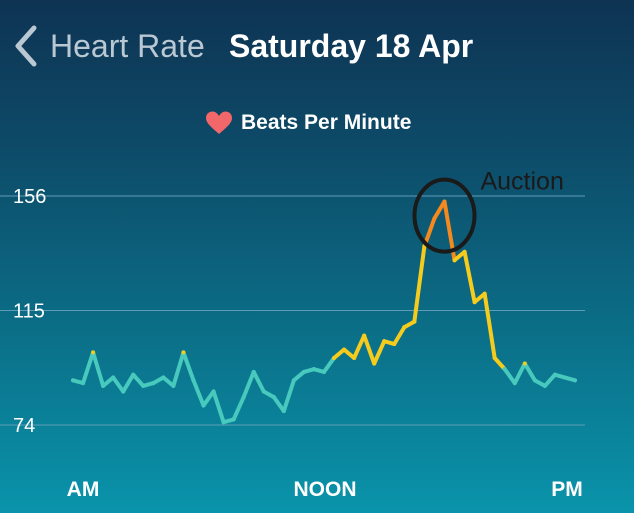  I want to click on annotation-circle, so click(444, 215).